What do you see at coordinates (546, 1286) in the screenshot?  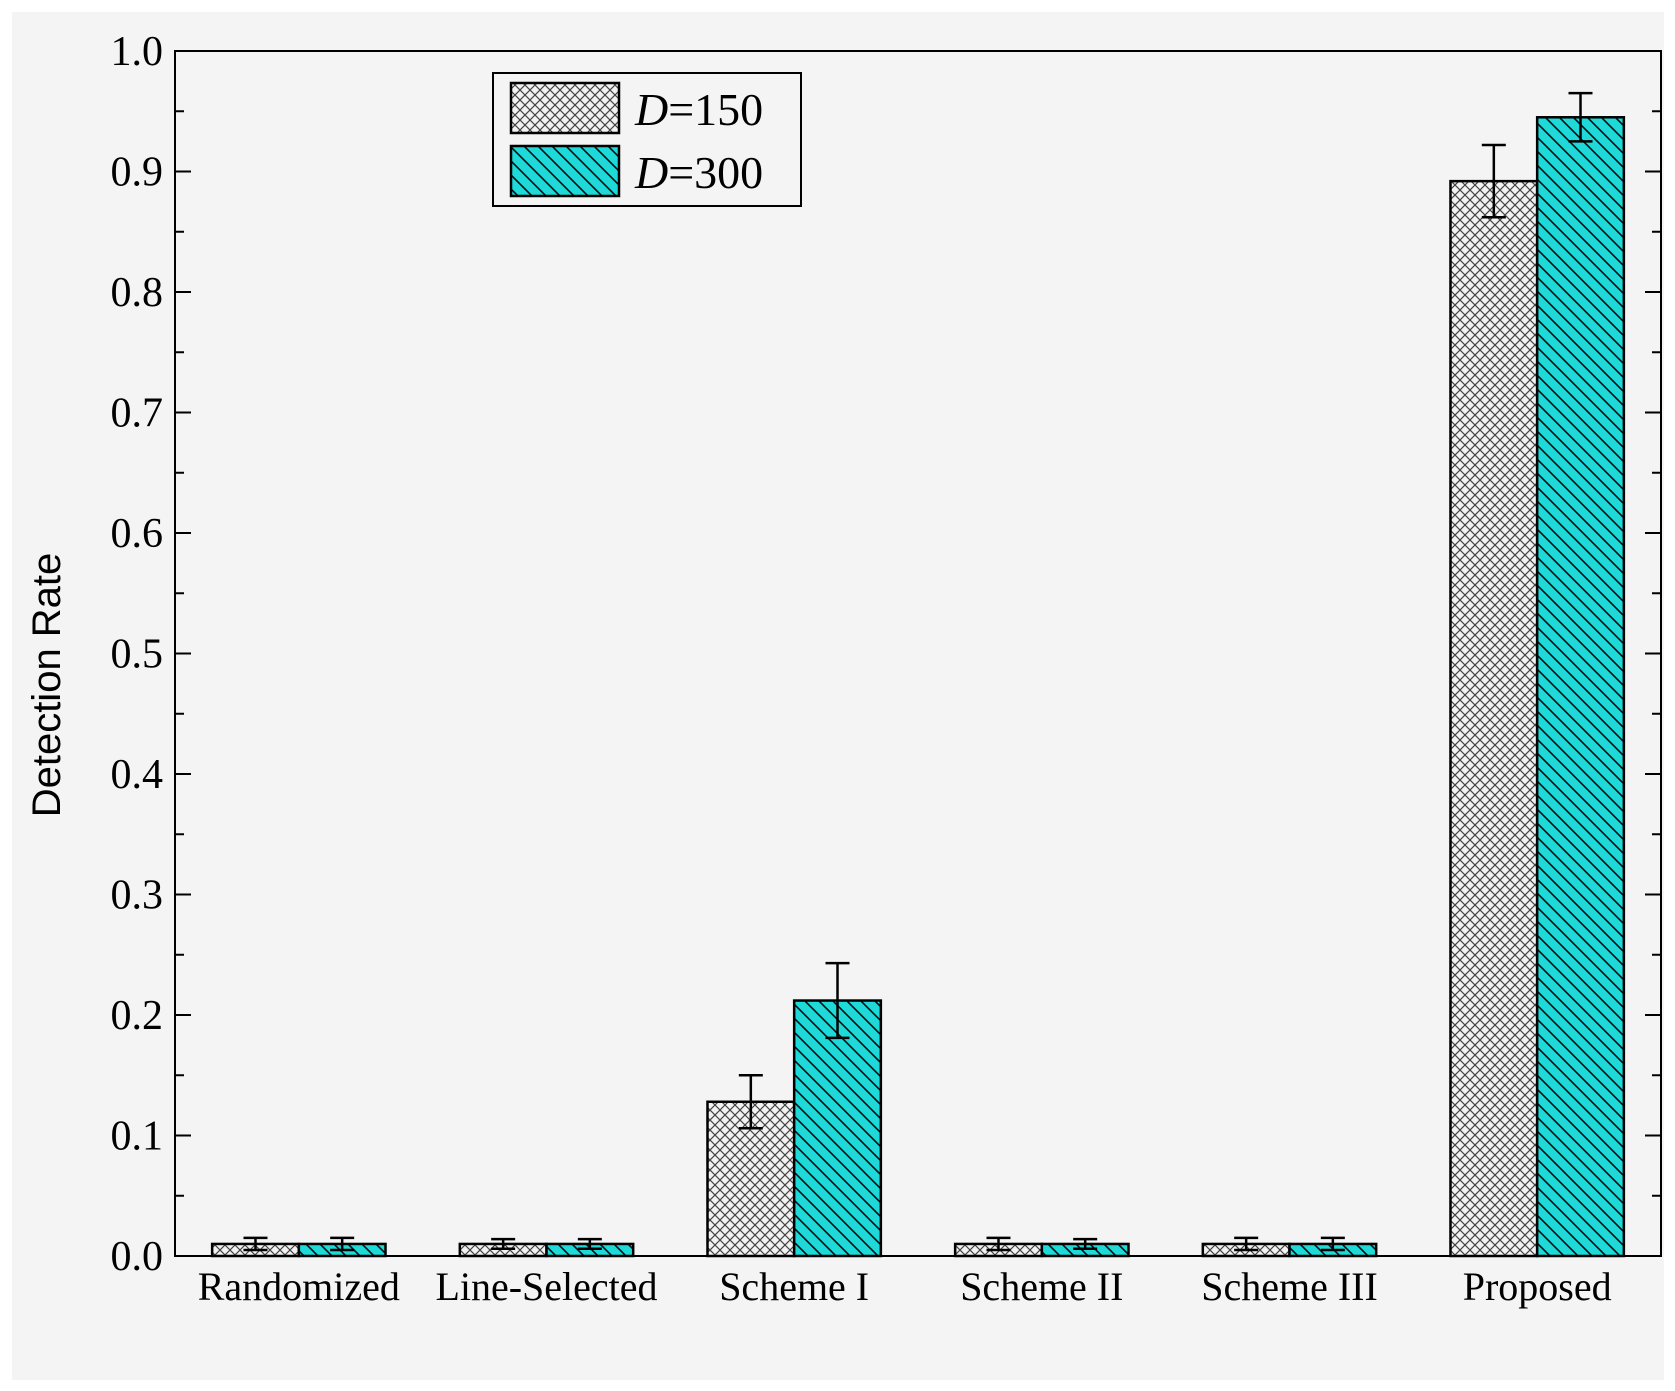 I see `x-tick-label: Line-Selected` at bounding box center [546, 1286].